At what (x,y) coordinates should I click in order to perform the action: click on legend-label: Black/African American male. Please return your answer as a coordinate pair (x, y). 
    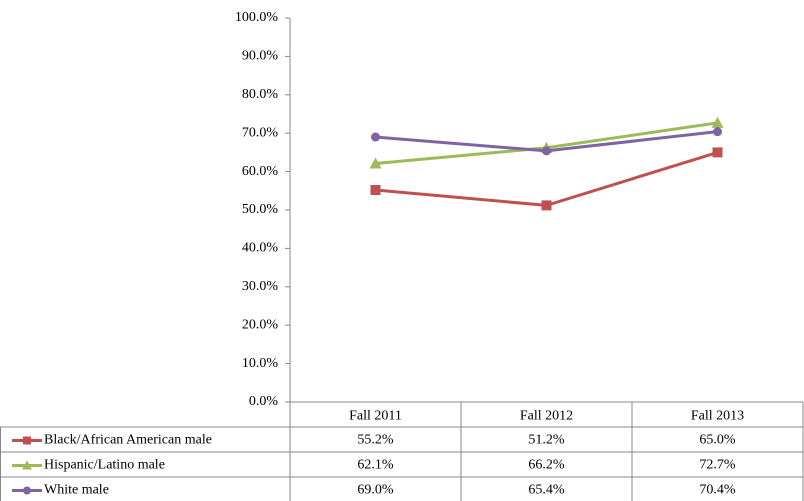
    Looking at the image, I should click on (128, 440).